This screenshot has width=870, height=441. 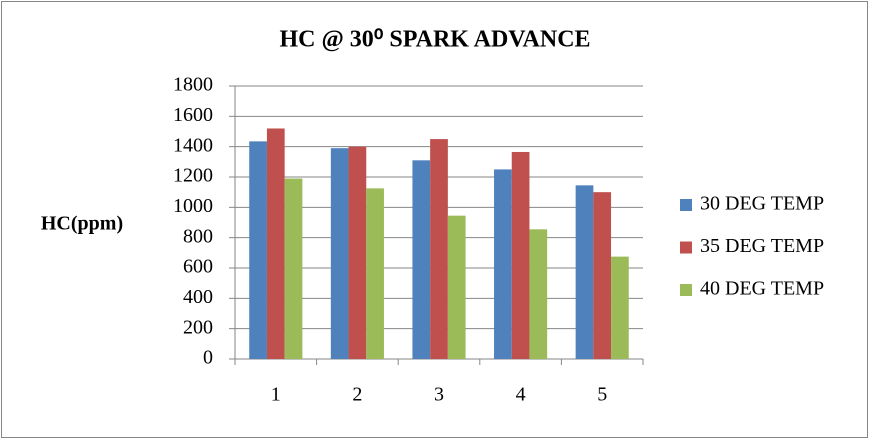 I want to click on x-tick-label: 3, so click(x=439, y=395).